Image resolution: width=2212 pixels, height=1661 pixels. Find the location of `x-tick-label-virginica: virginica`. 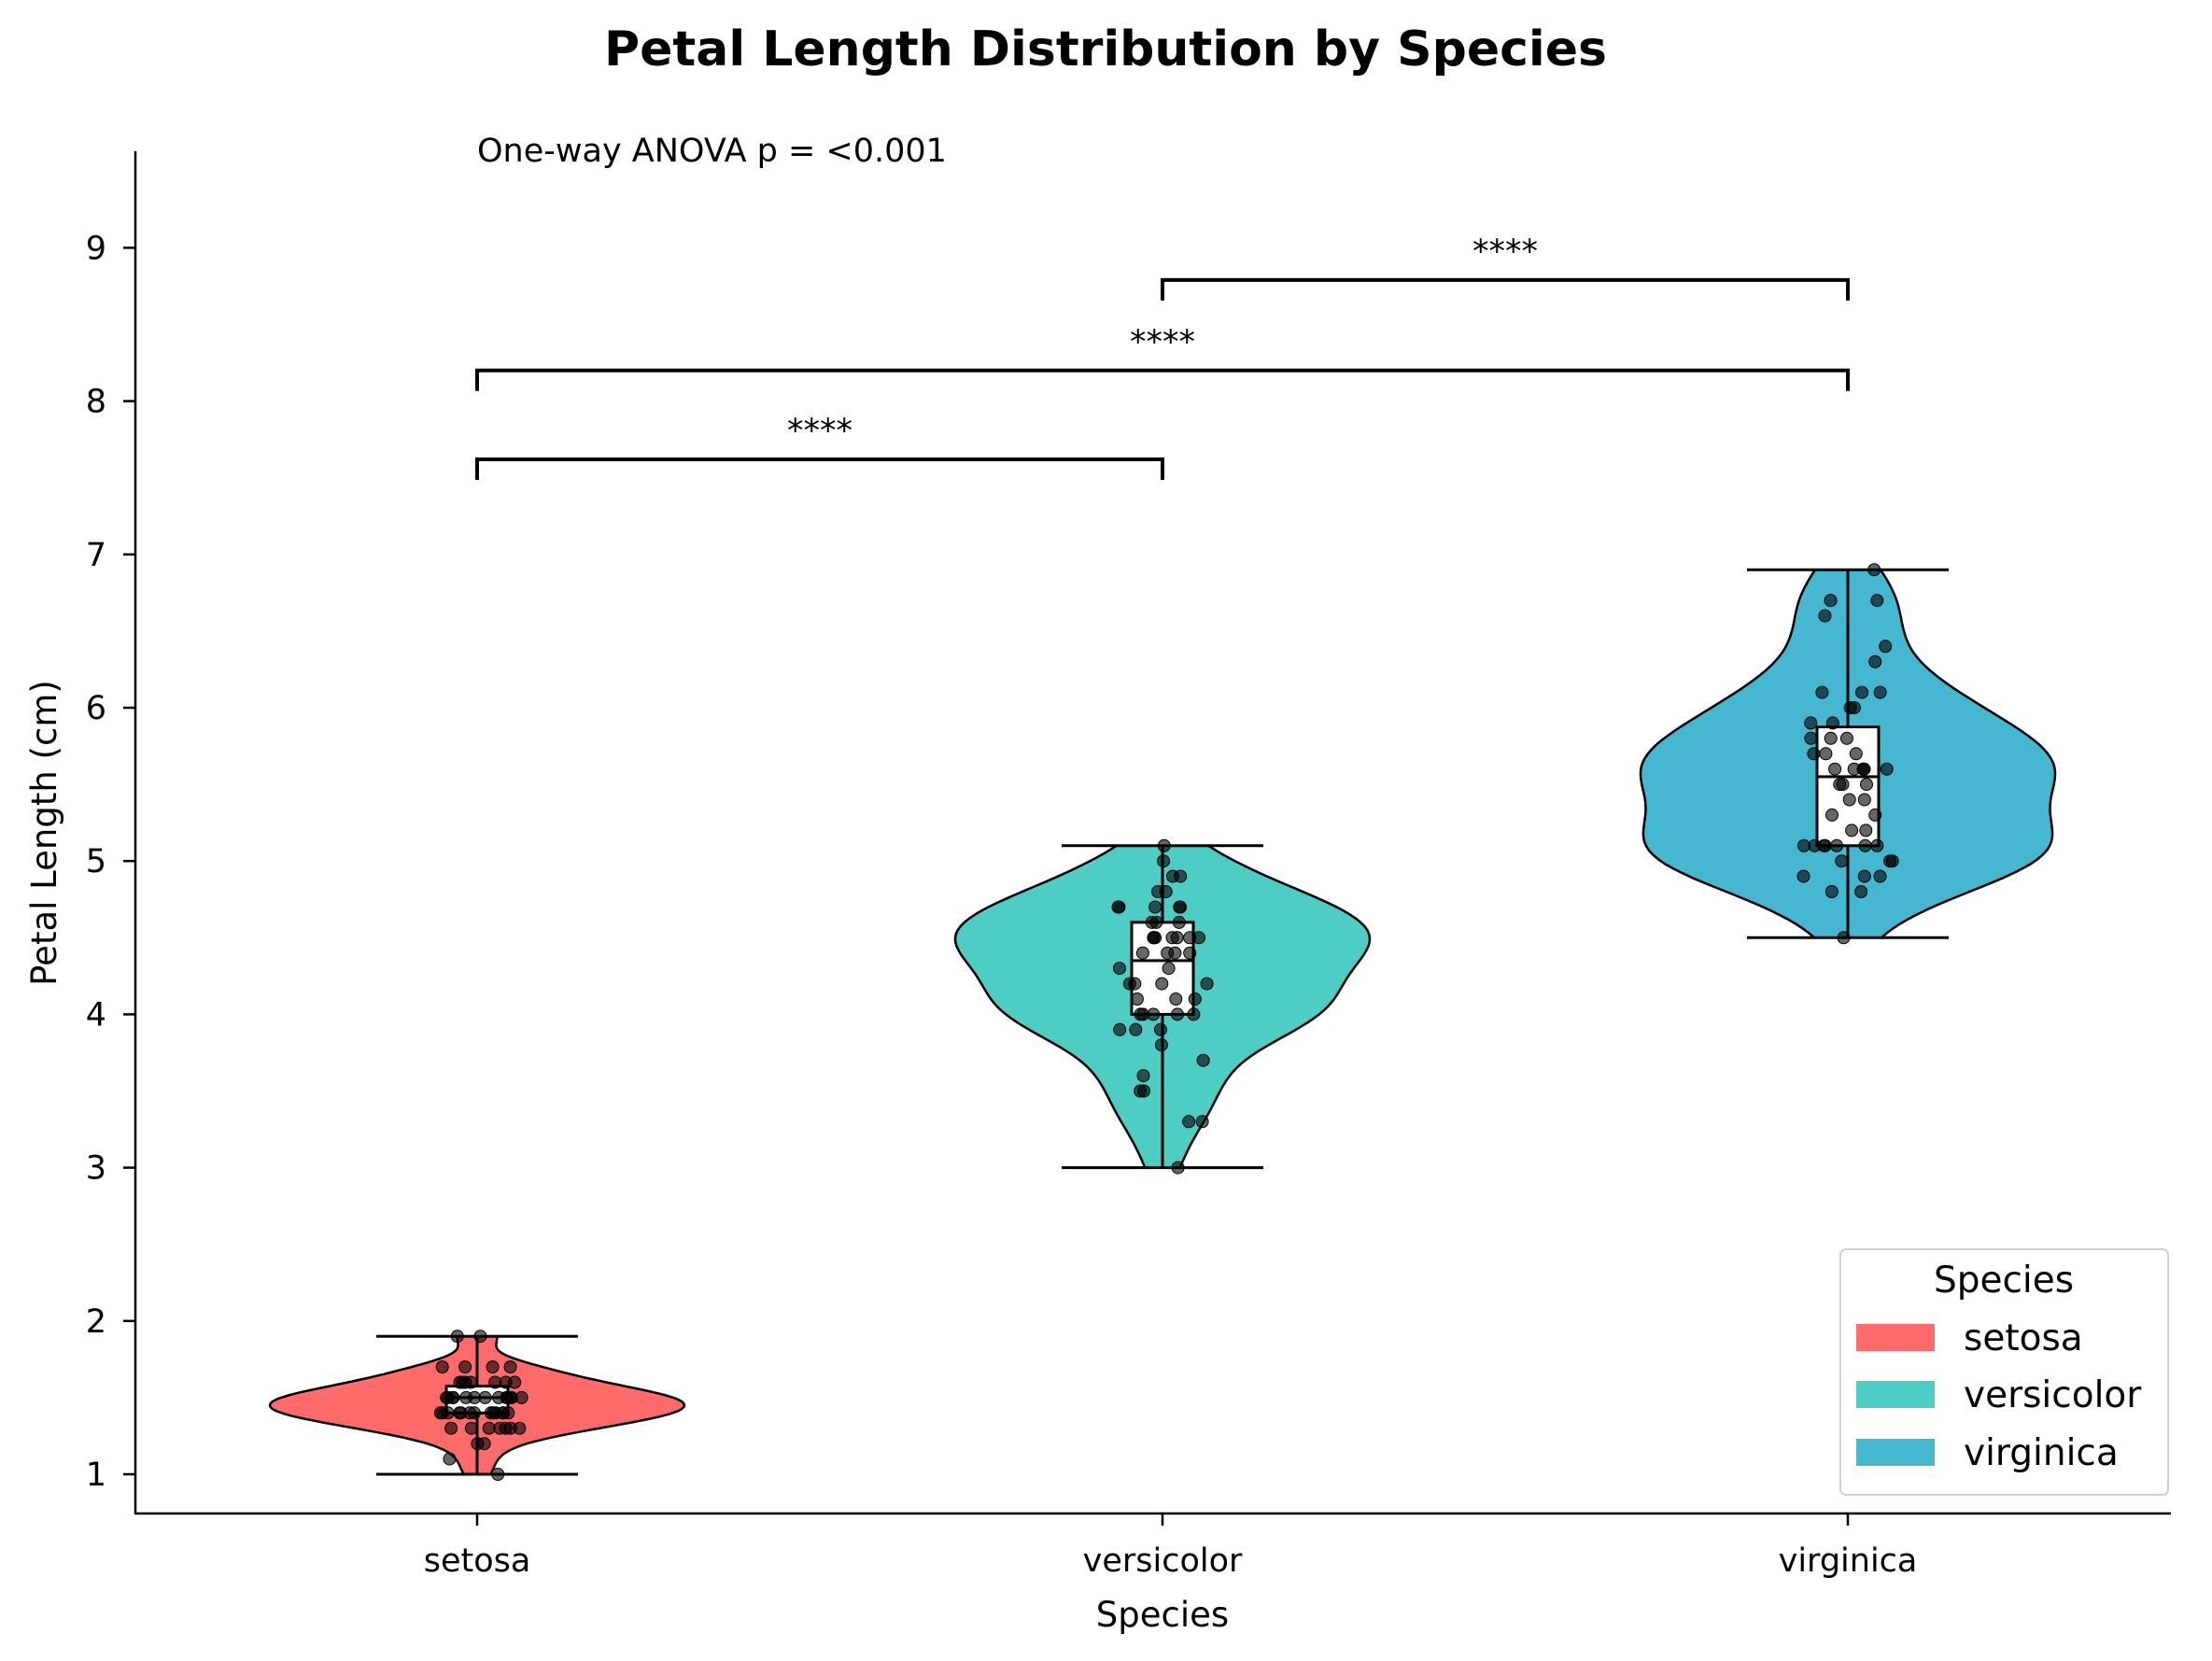

x-tick-label-virginica: virginica is located at coordinates (1848, 1561).